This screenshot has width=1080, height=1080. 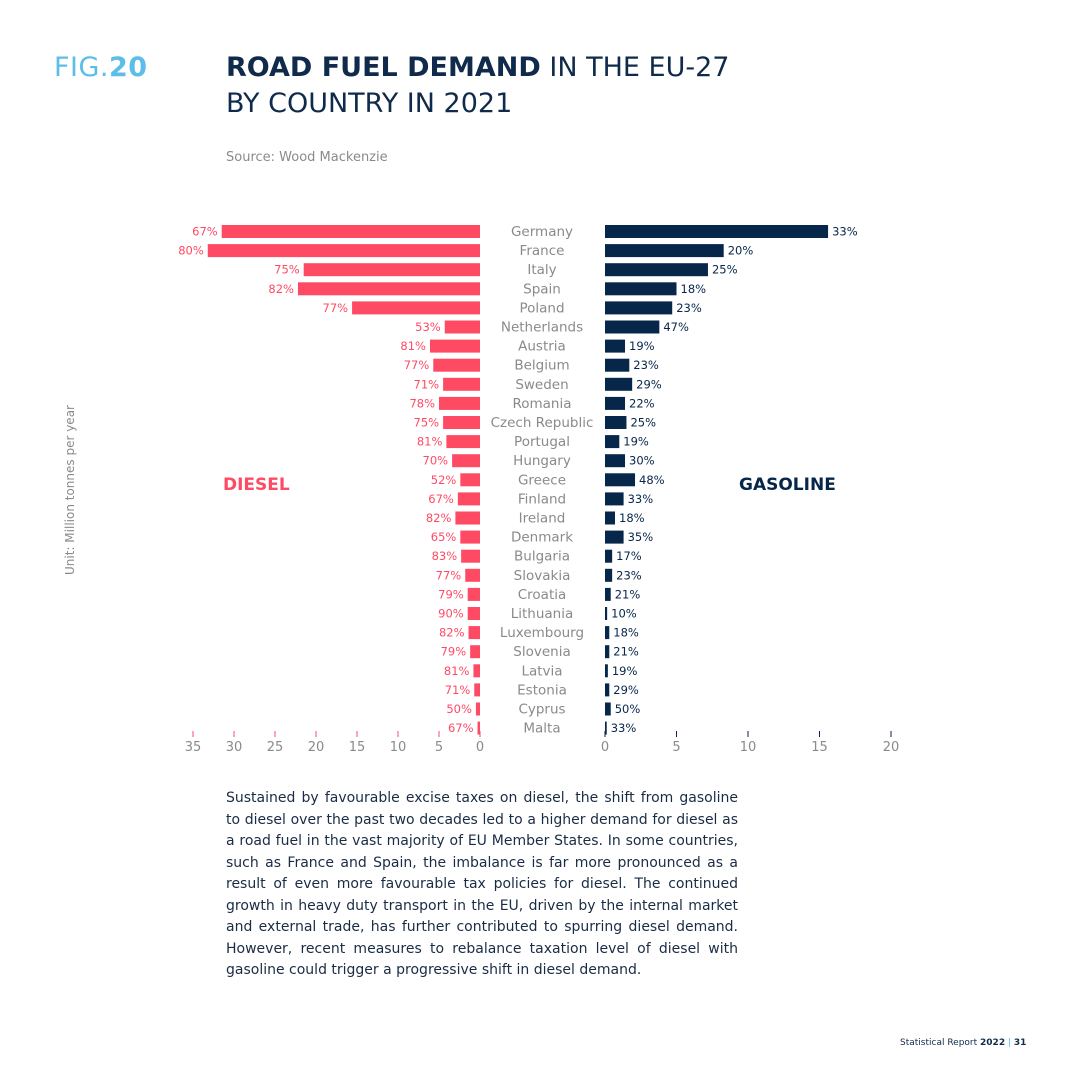 I want to click on diesel-bar-lithuania, so click(x=473, y=613).